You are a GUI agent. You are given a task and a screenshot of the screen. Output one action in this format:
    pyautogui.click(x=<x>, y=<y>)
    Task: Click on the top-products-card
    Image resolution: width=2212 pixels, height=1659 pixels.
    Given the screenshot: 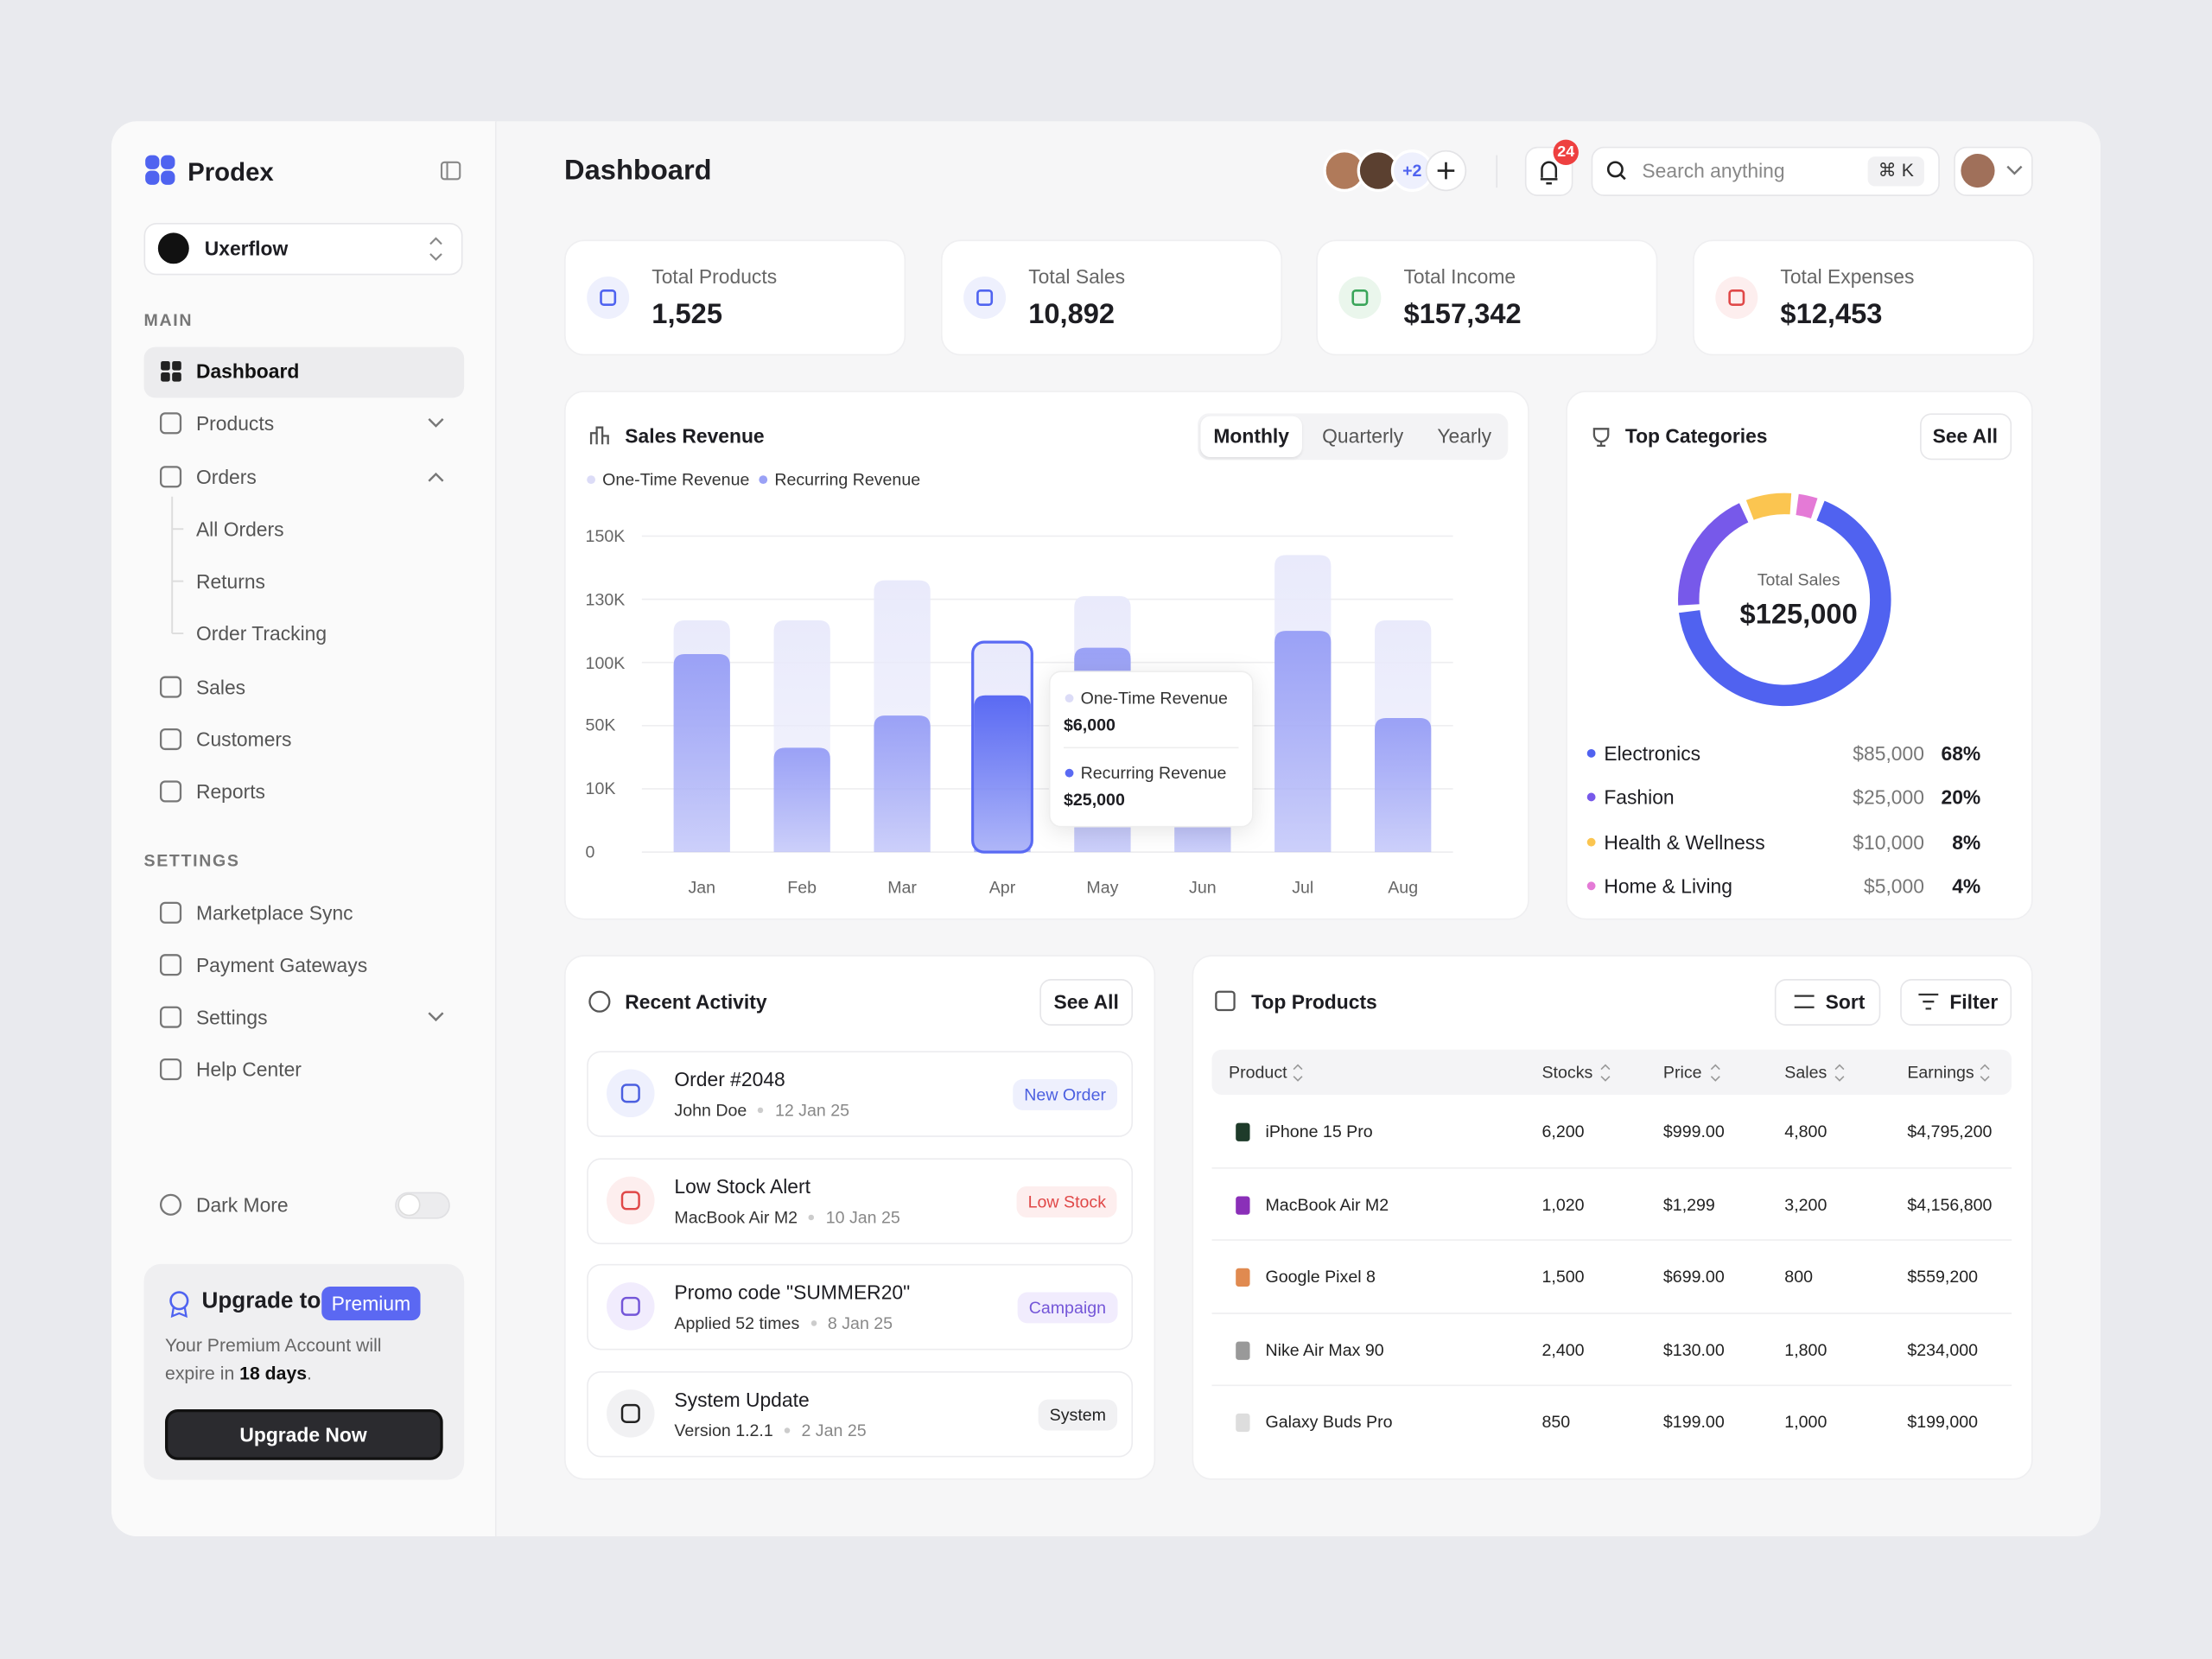 What is the action you would take?
    pyautogui.click(x=1612, y=1217)
    